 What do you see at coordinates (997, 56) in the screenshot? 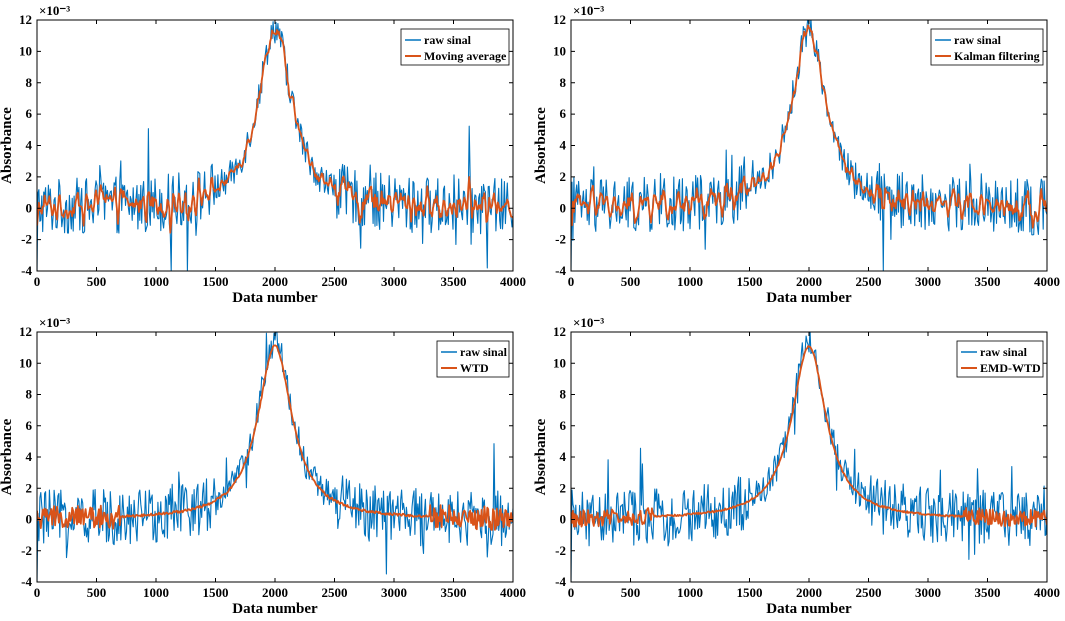
I see `legend-label-2: Kalman filtering` at bounding box center [997, 56].